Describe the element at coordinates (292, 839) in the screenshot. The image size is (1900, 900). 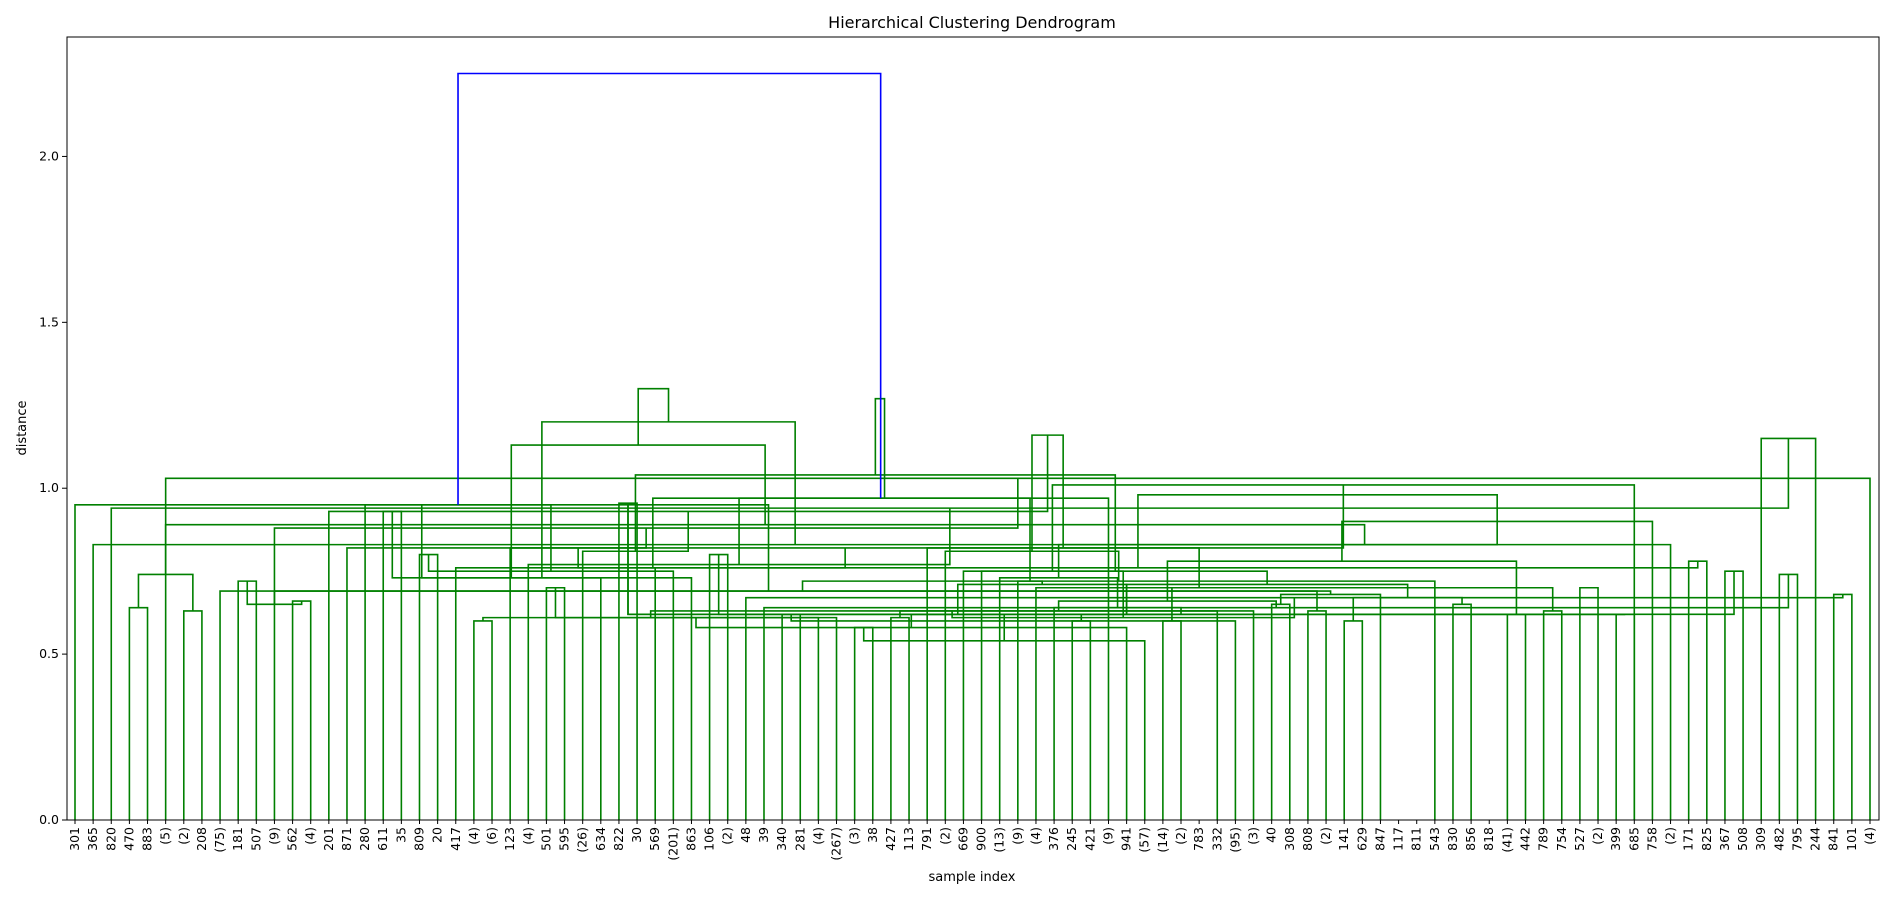
I see `leaf-label: 562` at that location.